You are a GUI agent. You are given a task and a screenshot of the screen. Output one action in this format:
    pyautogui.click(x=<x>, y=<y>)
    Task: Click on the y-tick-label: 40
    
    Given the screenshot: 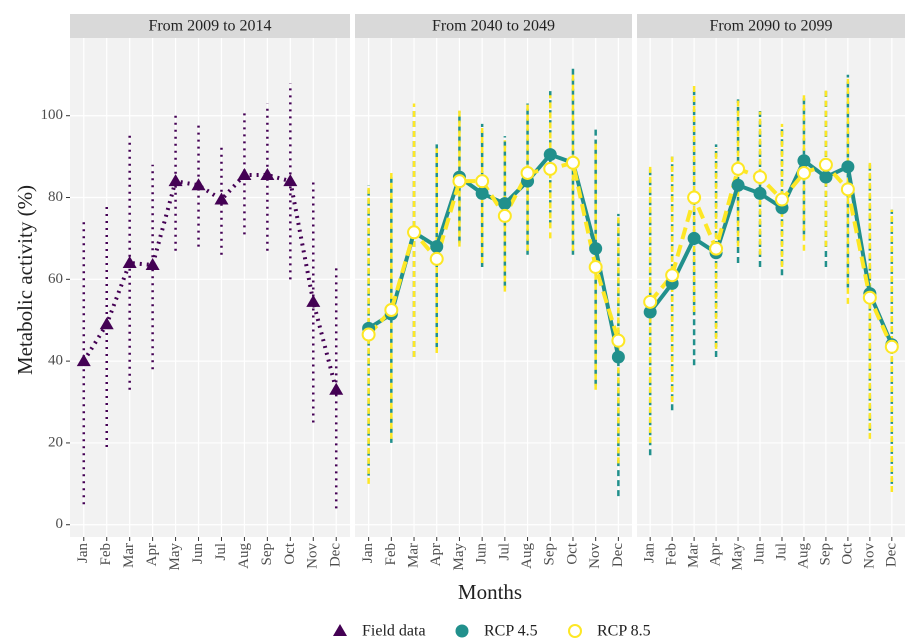 What is the action you would take?
    pyautogui.click(x=55, y=361)
    